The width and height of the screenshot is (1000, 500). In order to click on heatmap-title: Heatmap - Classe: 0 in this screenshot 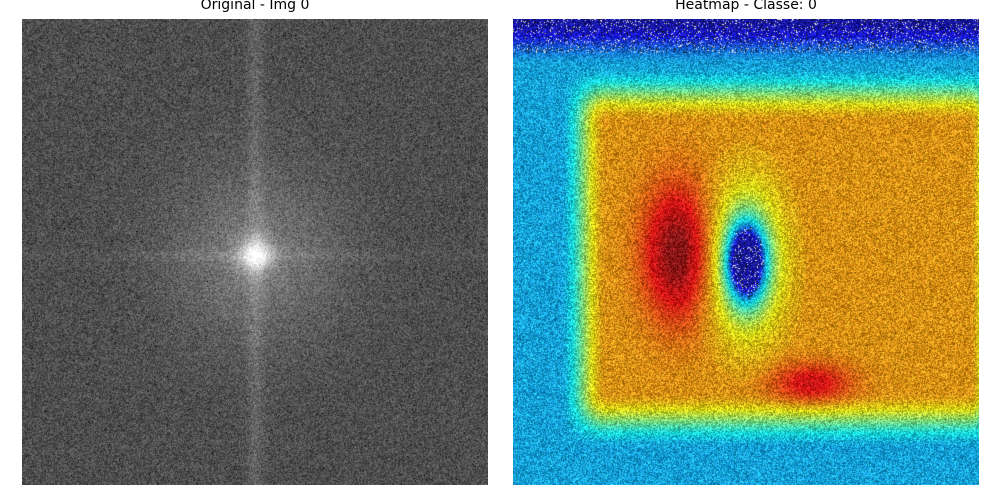, I will do `click(746, 6)`.